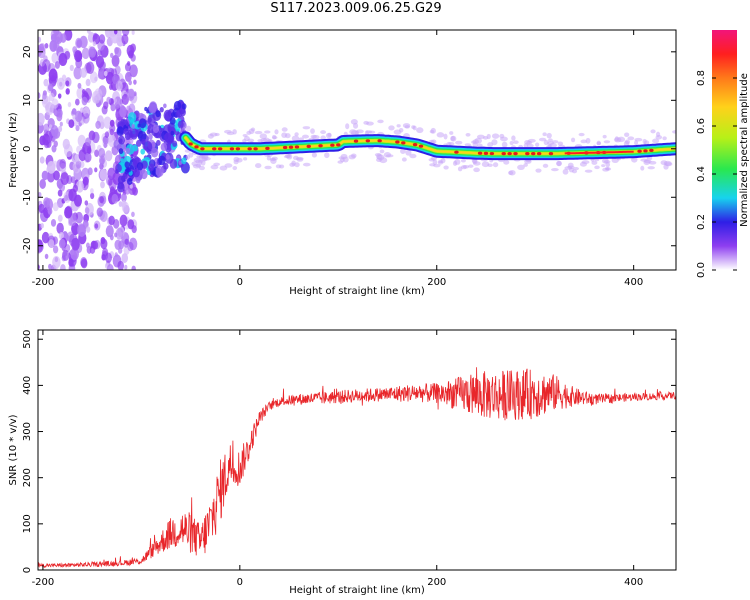 This screenshot has width=750, height=600. I want to click on spectrogram-y-tick-label: -10, so click(27, 197).